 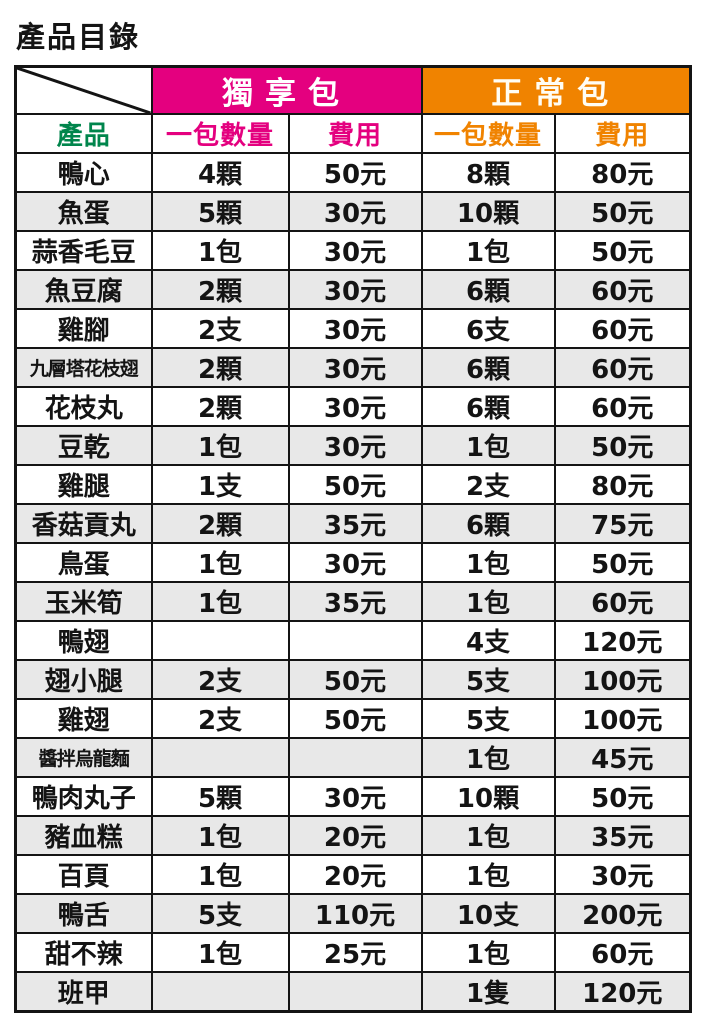 I want to click on product-name-cell: 雞腳, so click(x=83, y=328).